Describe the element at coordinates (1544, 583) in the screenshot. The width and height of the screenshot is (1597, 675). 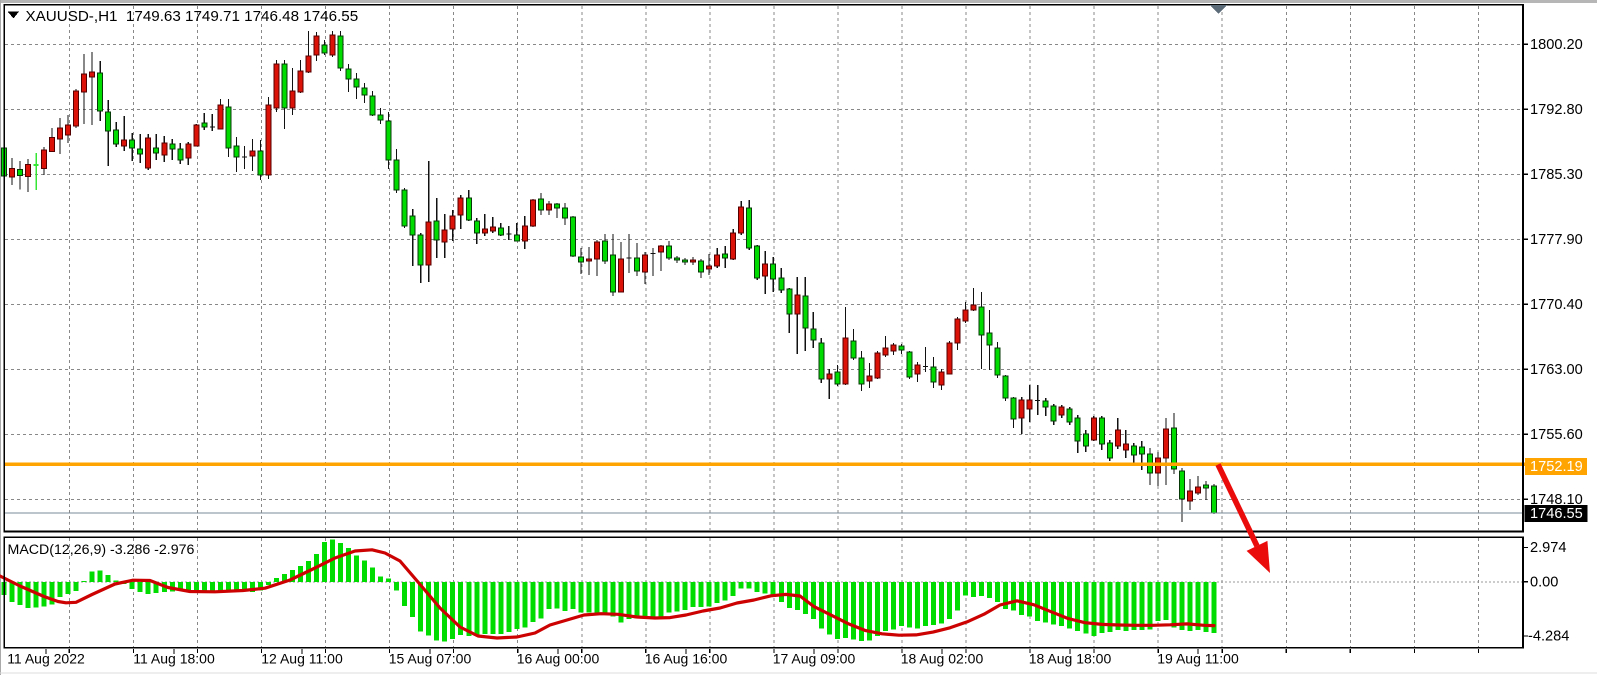
I see `svg-text: 0.00` at that location.